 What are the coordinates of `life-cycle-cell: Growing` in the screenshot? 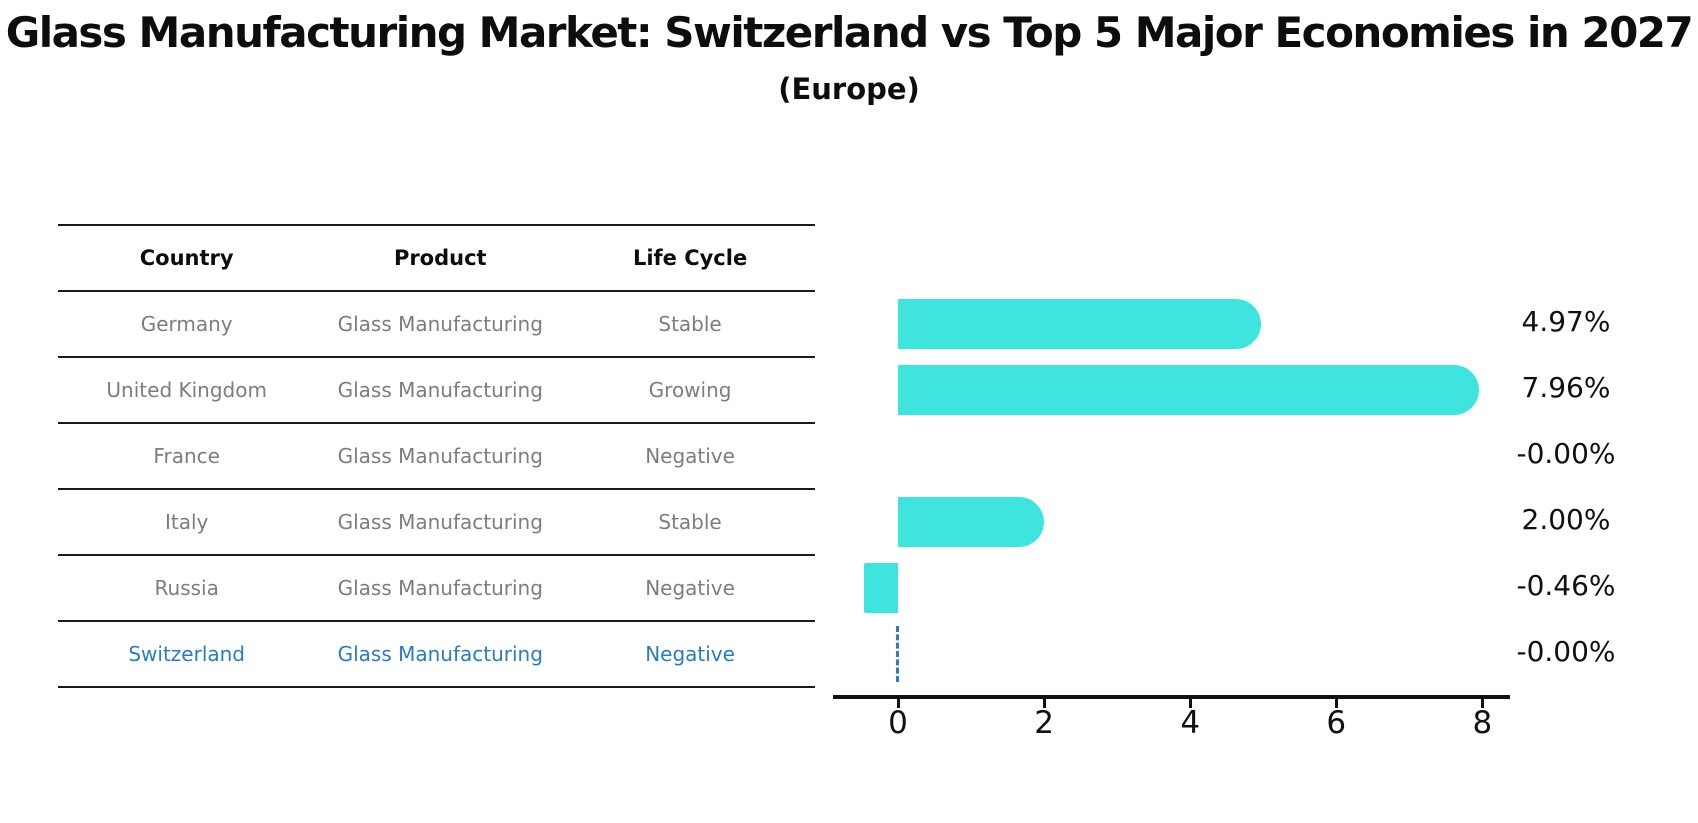 It's located at (690, 390).